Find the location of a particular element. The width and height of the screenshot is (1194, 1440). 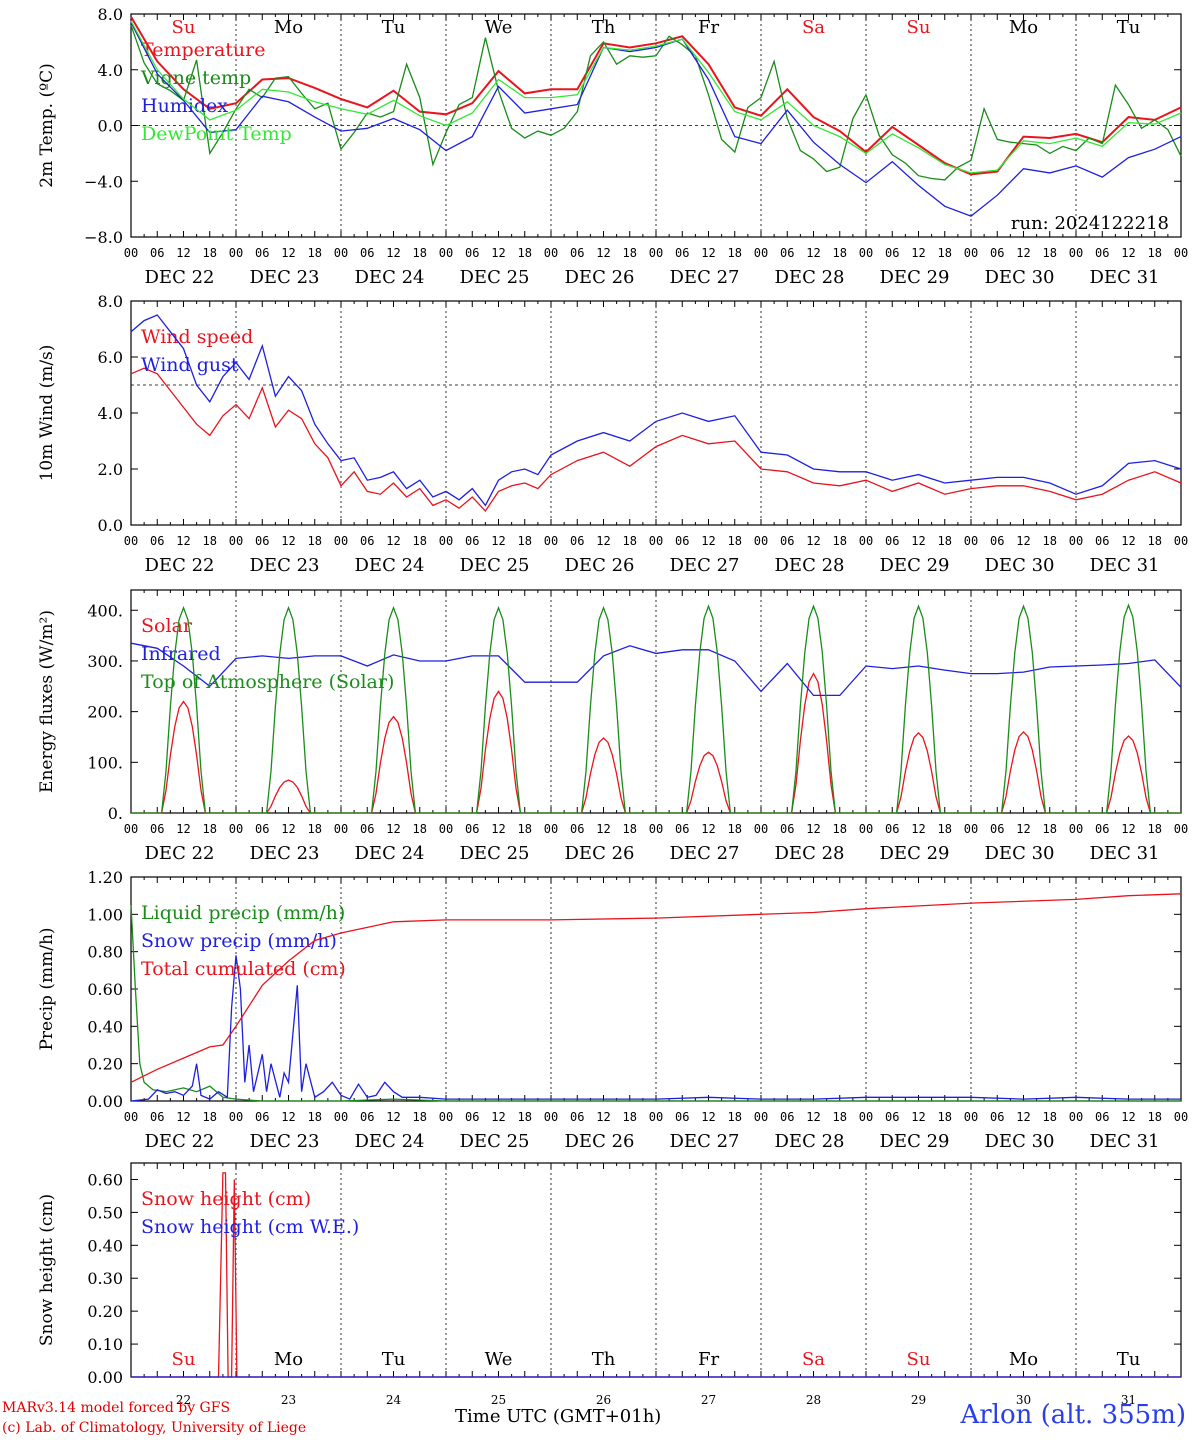

date-label: DEC 30 is located at coordinates (1020, 853).